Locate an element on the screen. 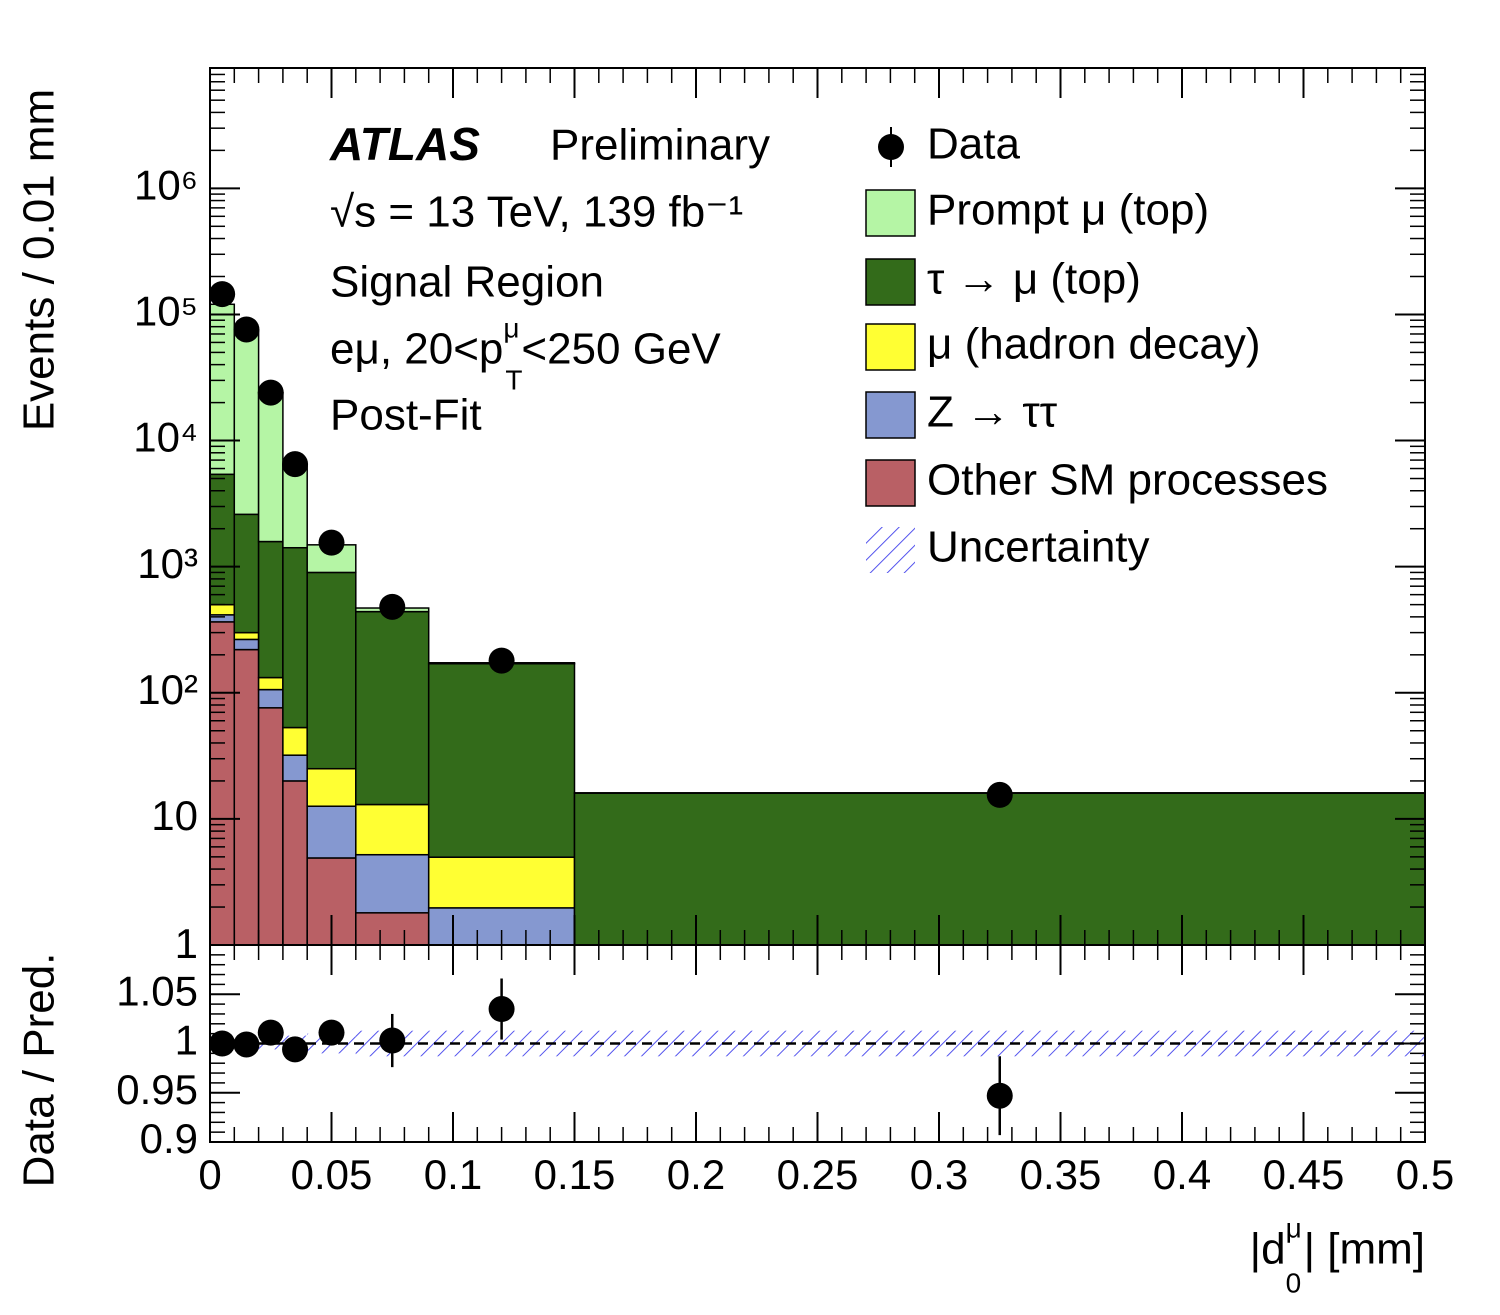 This screenshot has height=1315, width=1500. x-tick-label: 0.2 is located at coordinates (696, 1174).